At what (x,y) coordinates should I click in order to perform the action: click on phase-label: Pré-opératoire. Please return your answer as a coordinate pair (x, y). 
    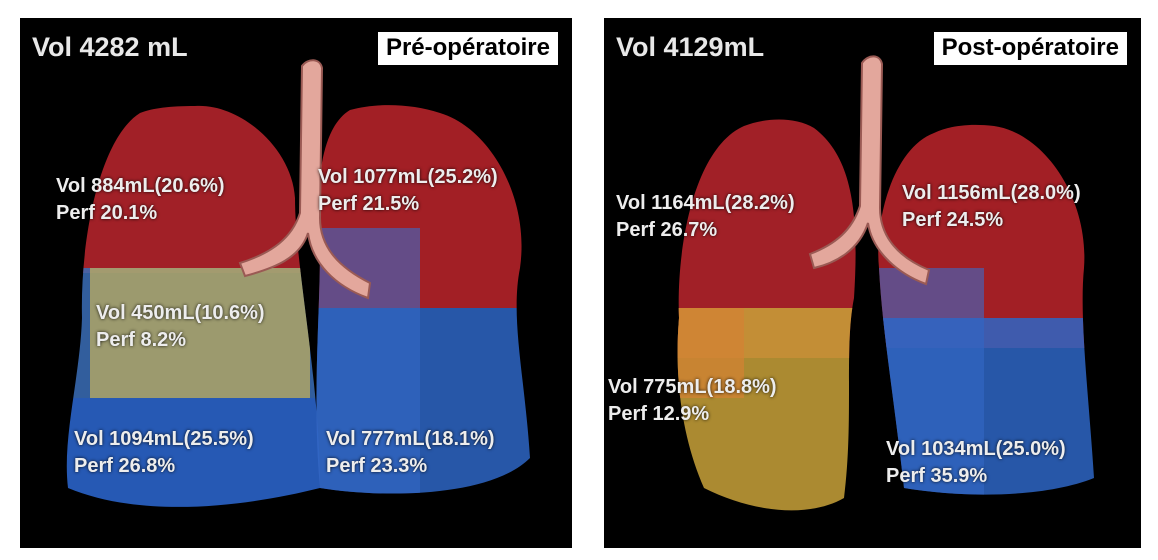
    Looking at the image, I should click on (467, 48).